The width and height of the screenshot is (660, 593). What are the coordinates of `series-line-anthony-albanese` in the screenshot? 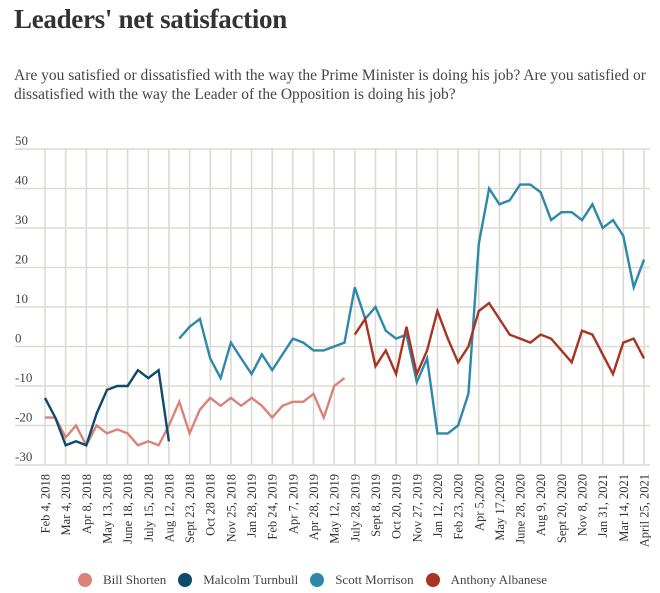 It's located at (499, 339).